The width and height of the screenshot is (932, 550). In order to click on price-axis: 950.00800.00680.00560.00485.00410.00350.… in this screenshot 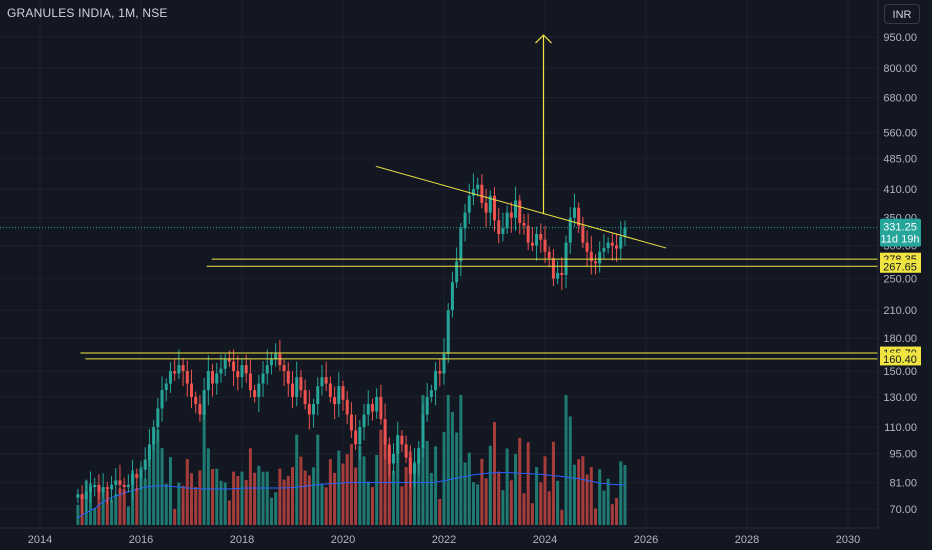, I will do `click(897, 264)`.